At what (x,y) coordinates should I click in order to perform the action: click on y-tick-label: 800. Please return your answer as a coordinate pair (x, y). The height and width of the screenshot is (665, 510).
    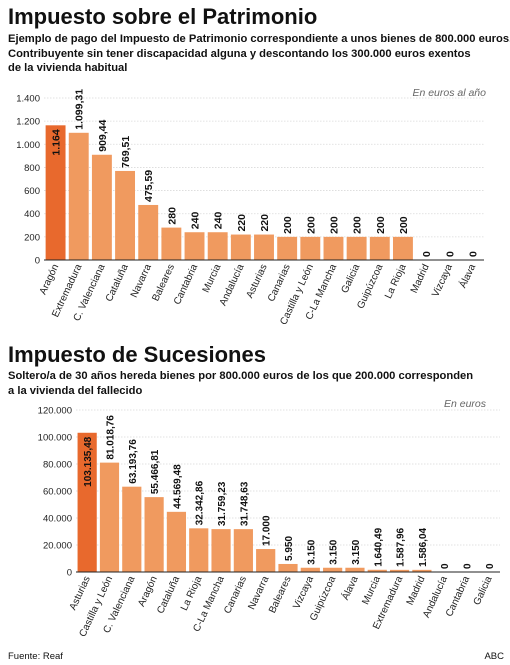
    Looking at the image, I should click on (32, 168).